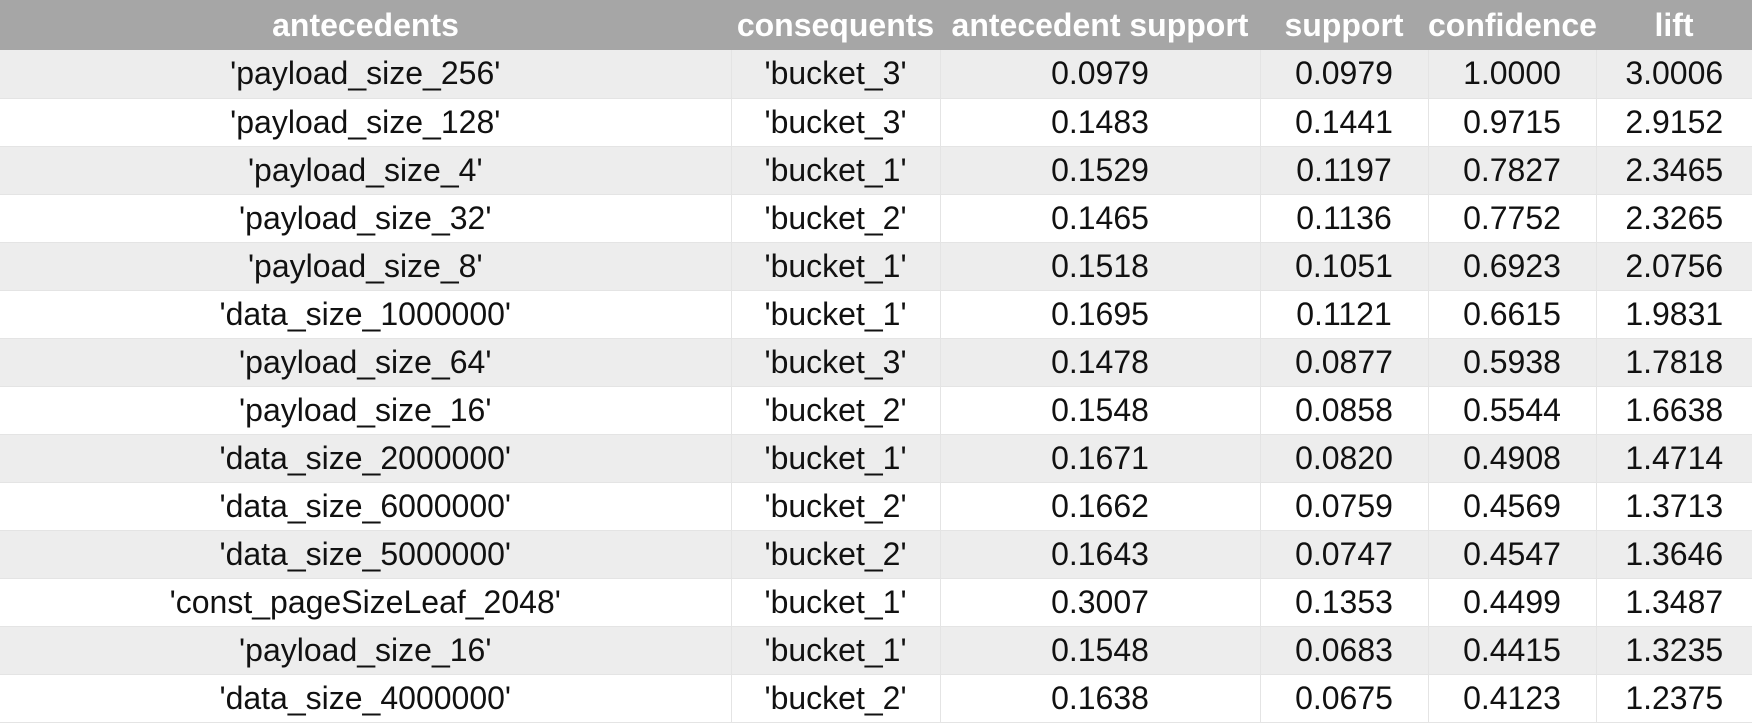 The width and height of the screenshot is (1752, 723). I want to click on cell-confidence: 0.4908, so click(1512, 458).